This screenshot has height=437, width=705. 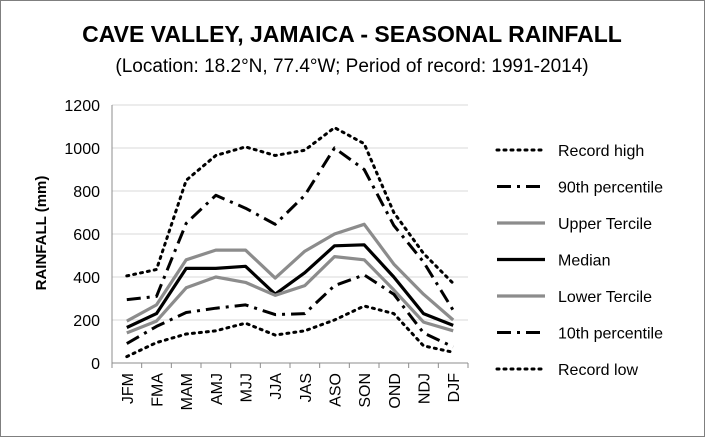 I want to click on x-tick-label: DJF, so click(x=454, y=388).